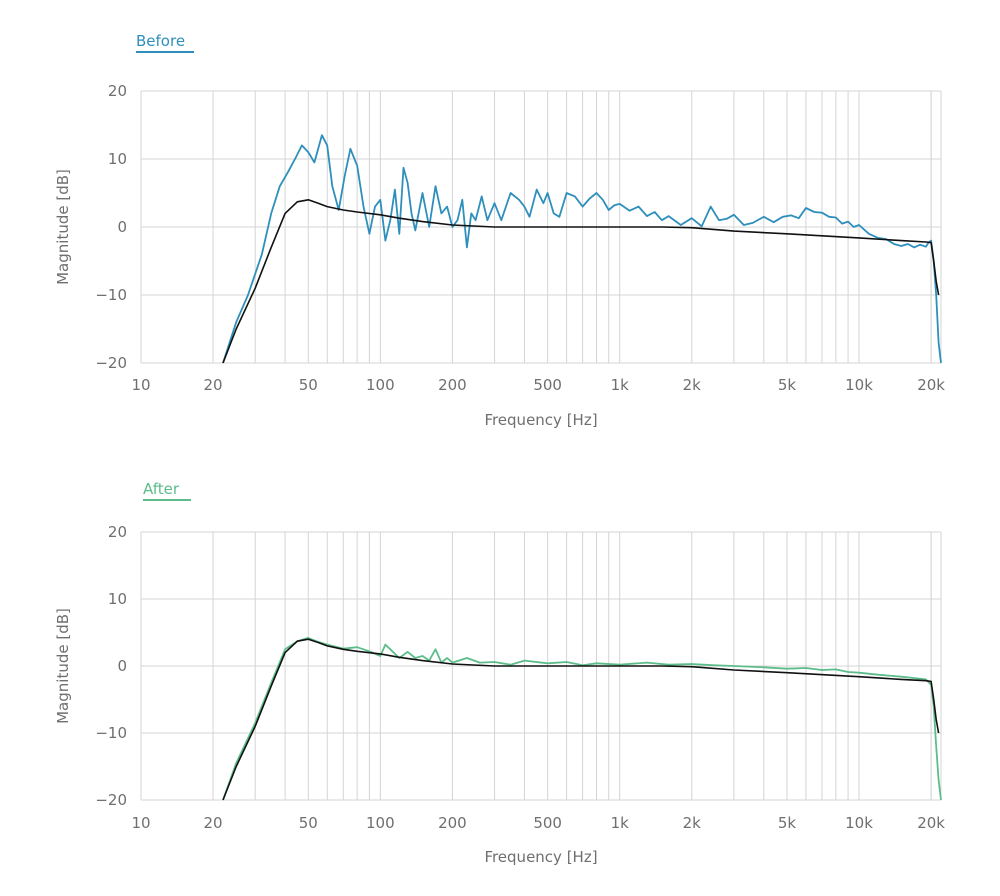  What do you see at coordinates (161, 41) in the screenshot?
I see `legend-before-label: Before` at bounding box center [161, 41].